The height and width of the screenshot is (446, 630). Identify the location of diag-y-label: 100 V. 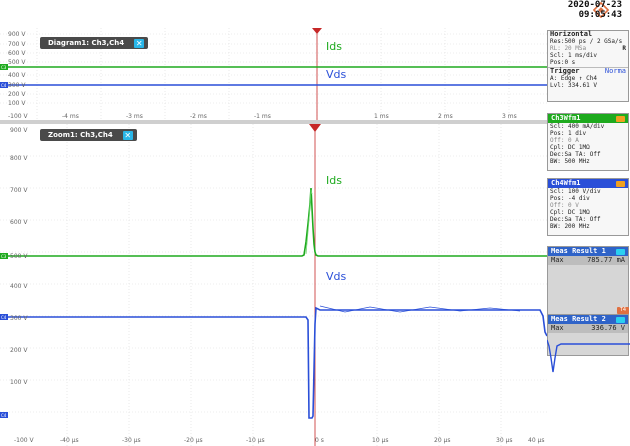
(17, 103).